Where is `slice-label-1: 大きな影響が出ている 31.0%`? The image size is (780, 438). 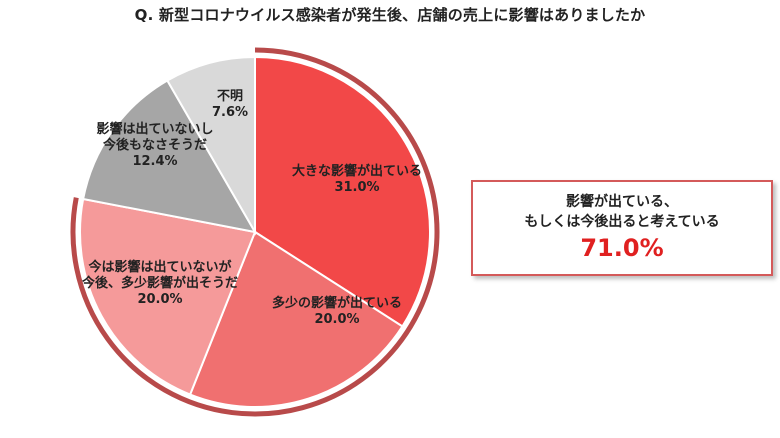
slice-label-1: 大きな影響が出ている 31.0% is located at coordinates (357, 179).